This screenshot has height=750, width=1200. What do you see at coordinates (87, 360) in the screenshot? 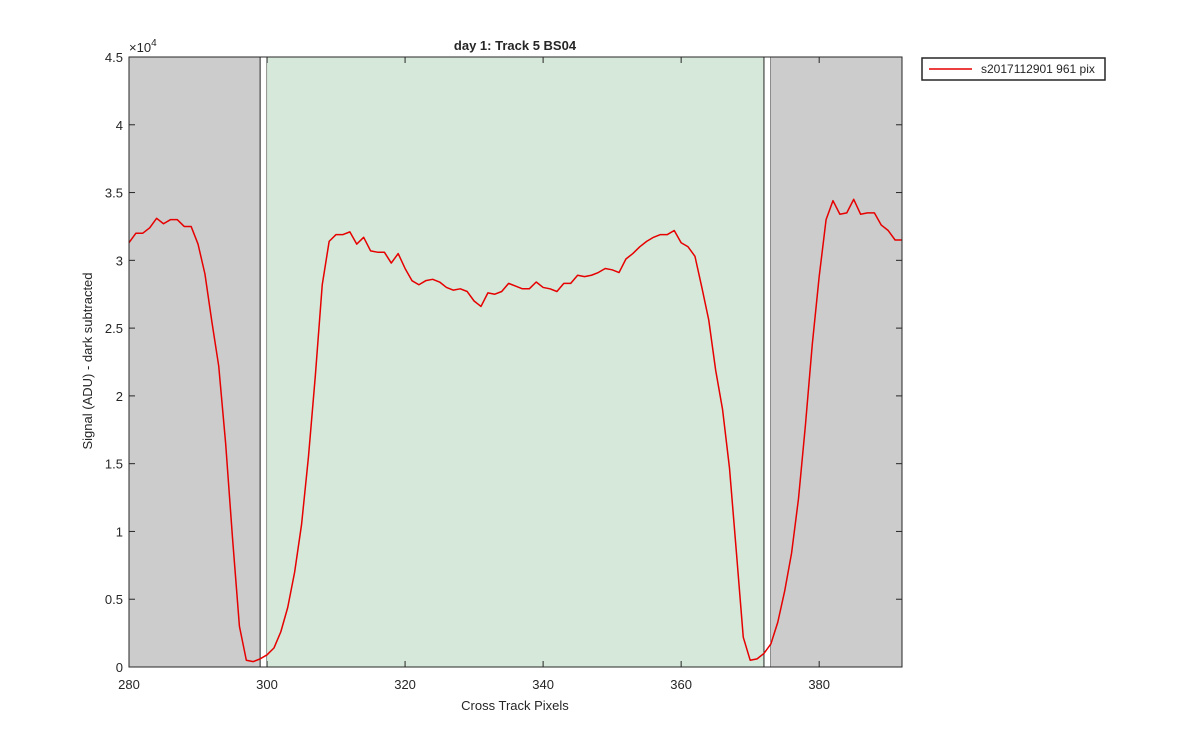
I see `y-axis-label: Signal (ADU) - dark subtracted` at bounding box center [87, 360].